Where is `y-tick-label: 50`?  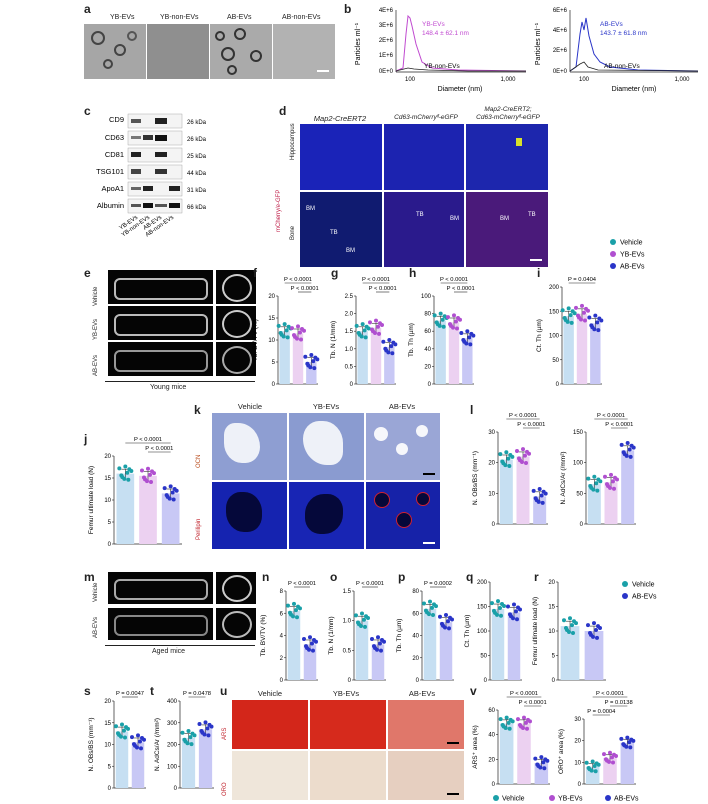 y-tick-label: 50 is located at coordinates (555, 361).